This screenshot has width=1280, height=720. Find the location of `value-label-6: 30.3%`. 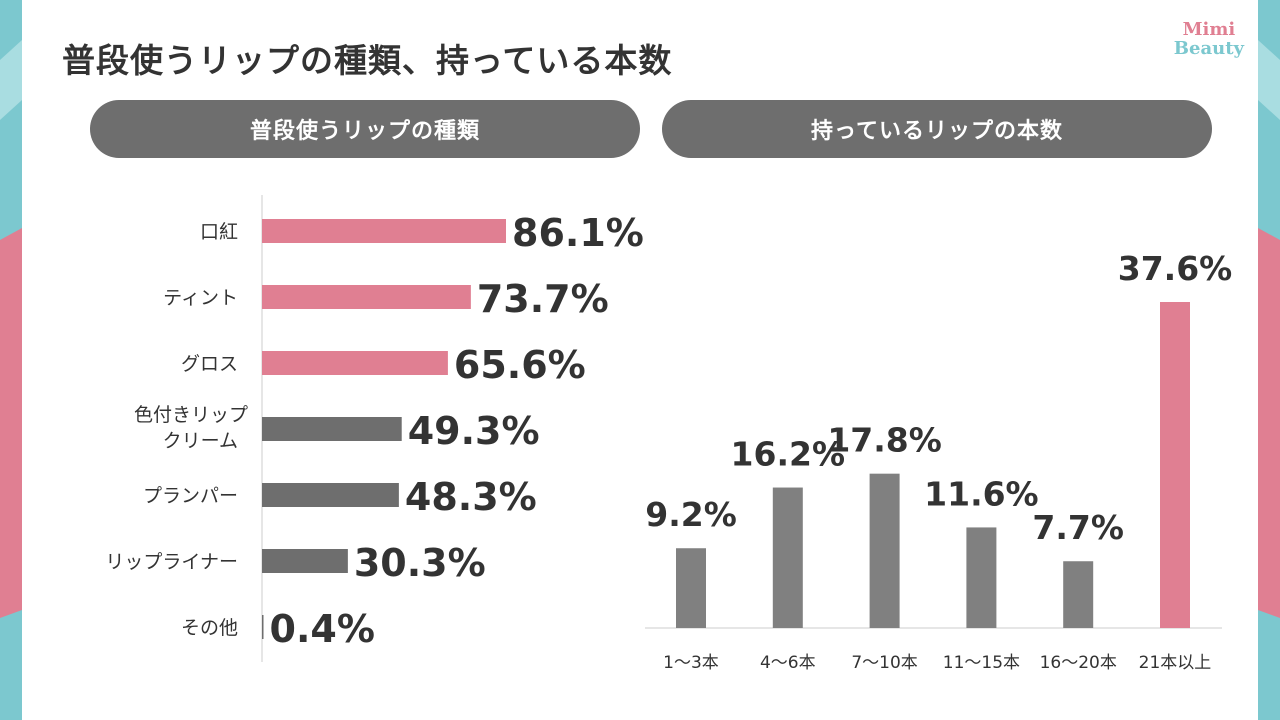

value-label-6: 30.3% is located at coordinates (420, 563).